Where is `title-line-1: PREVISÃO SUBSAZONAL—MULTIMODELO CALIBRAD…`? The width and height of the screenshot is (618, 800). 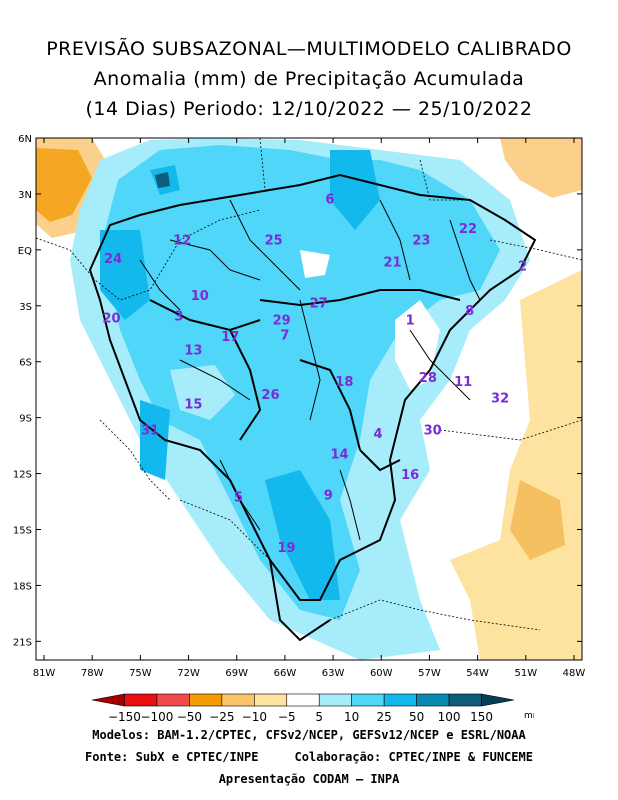
title-line-1: PREVISÃO SUBSAZONAL—MULTIMODELO CALIBRAD… is located at coordinates (309, 49).